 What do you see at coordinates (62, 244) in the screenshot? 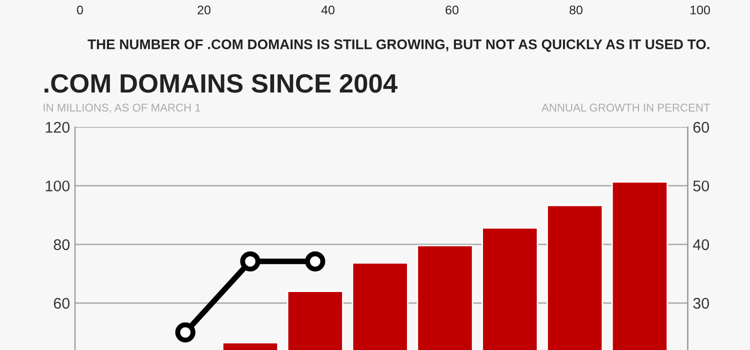
I see `y-tick-label: 80` at bounding box center [62, 244].